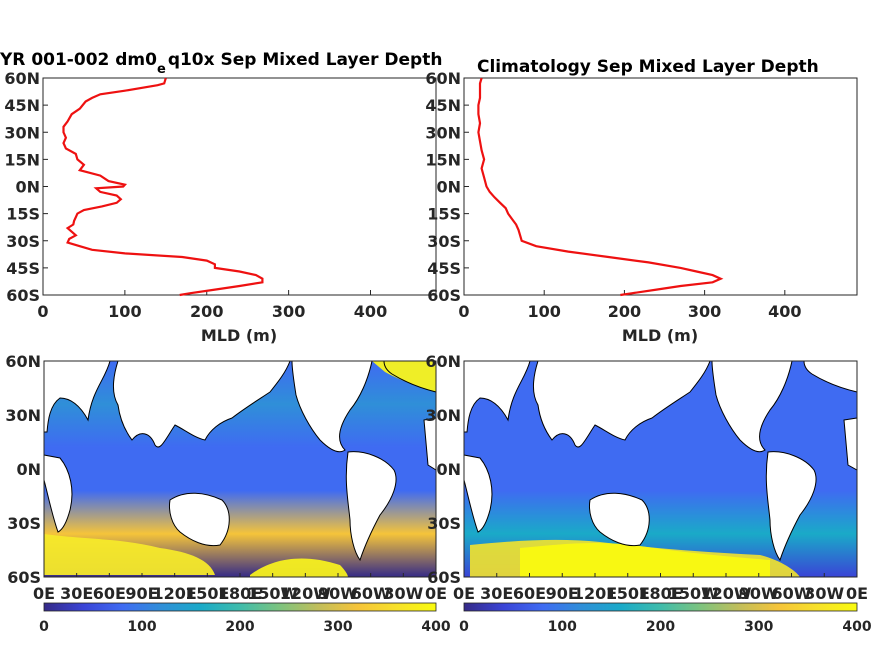 Image resolution: width=875 pixels, height=656 pixels. Describe the element at coordinates (240, 593) in the screenshot. I see `map-x-tick-label: 180E` at that location.